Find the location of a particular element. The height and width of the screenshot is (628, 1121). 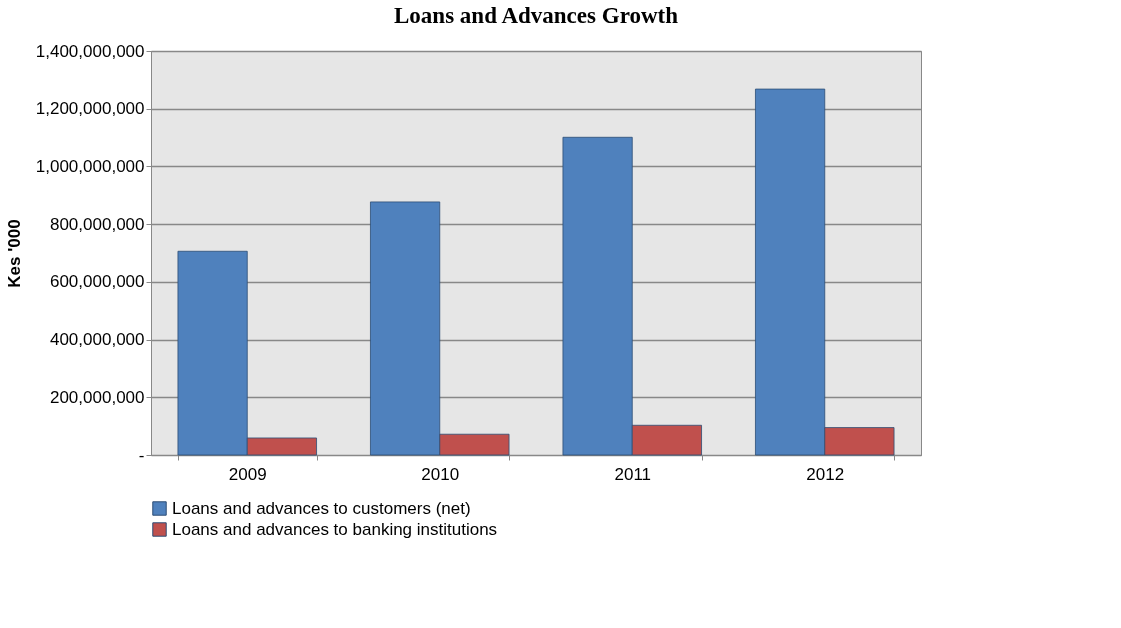

y-tick-label: - is located at coordinates (141, 455).